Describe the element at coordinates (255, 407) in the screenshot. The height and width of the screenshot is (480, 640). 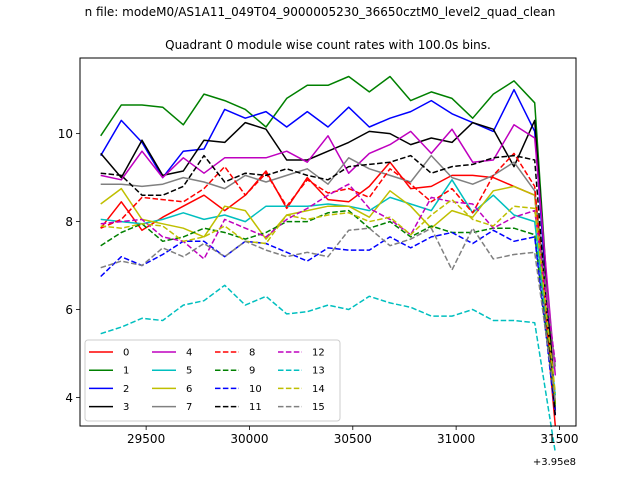
I see `legend-label-11: 11` at that location.